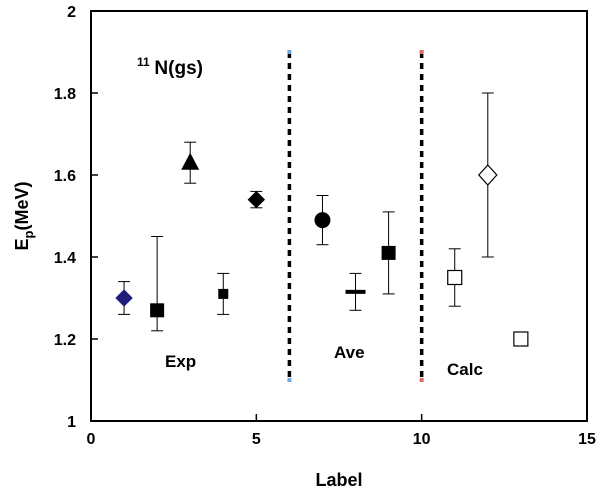 The height and width of the screenshot is (490, 596). What do you see at coordinates (349, 352) in the screenshot?
I see `section-label-ave: Ave` at bounding box center [349, 352].